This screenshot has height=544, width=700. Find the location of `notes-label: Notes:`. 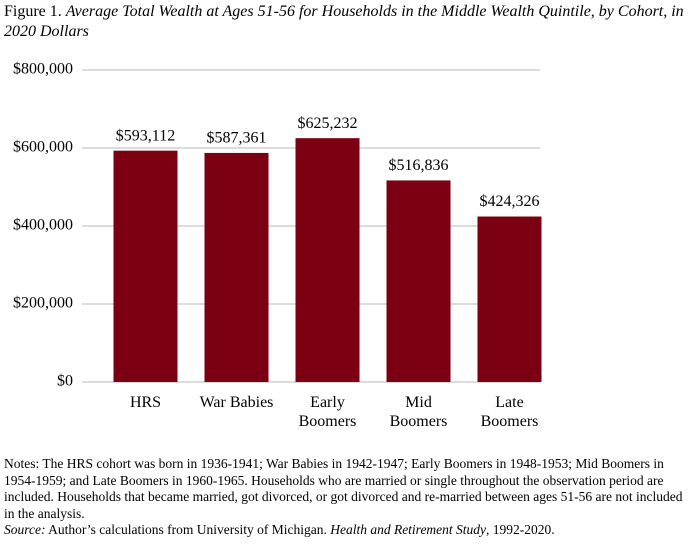

notes-label: Notes: is located at coordinates (22, 463).